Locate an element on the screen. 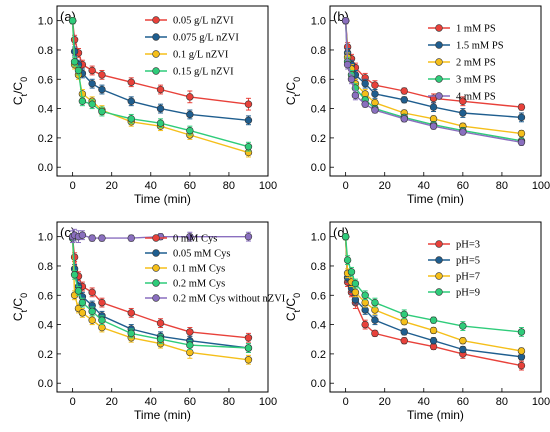 This screenshot has width=550, height=432. legend-label: pH=7 is located at coordinates (468, 277).